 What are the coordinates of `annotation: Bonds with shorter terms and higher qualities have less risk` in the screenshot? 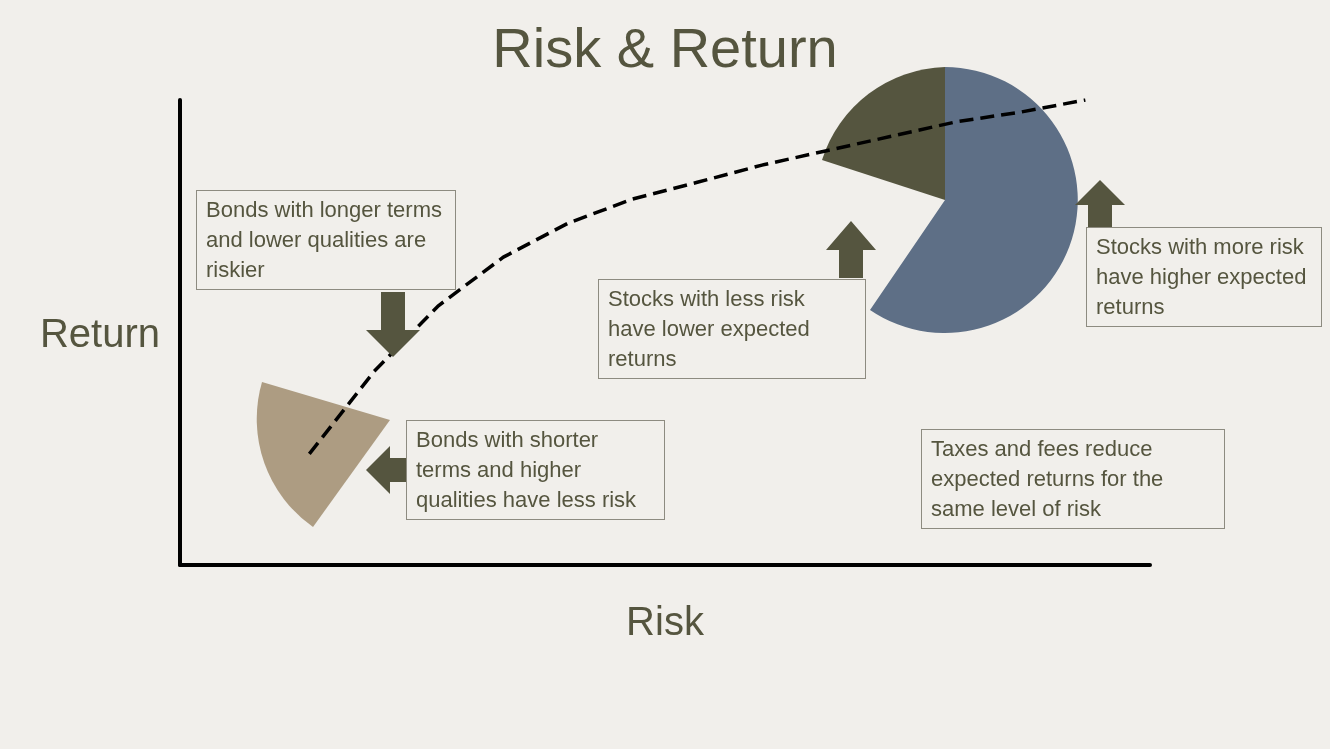 It's located at (535, 470).